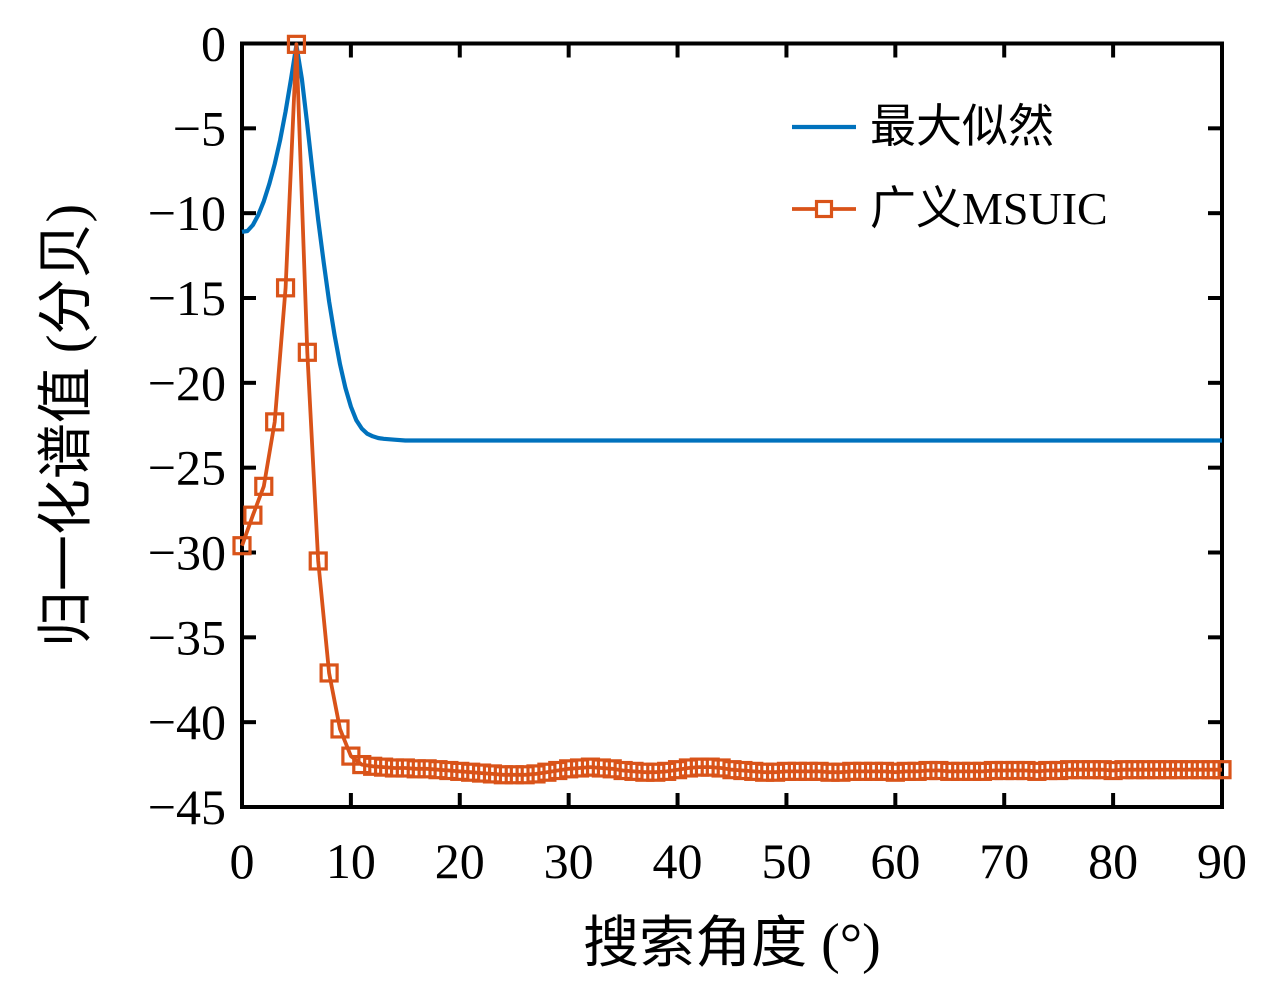  What do you see at coordinates (187, 213) in the screenshot?
I see `svg-text: −10` at bounding box center [187, 213].